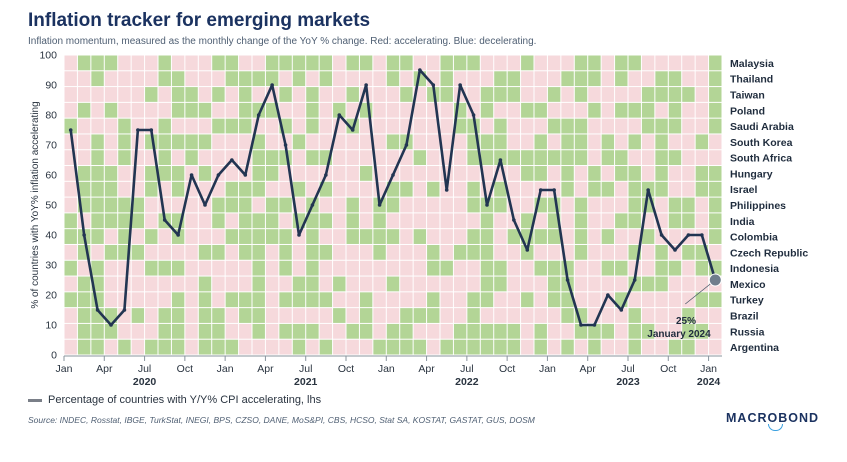 This screenshot has width=847, height=462. What do you see at coordinates (64, 369) in the screenshot?
I see `x-tick-label: Jan` at bounding box center [64, 369].